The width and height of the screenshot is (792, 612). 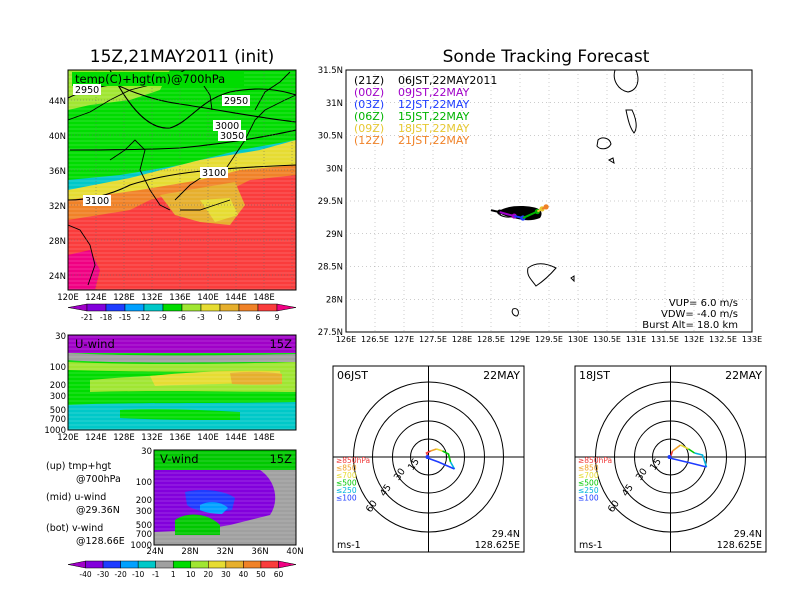 What do you see at coordinates (346, 339) in the screenshot?
I see `track-lon-tick: 126E` at bounding box center [346, 339].